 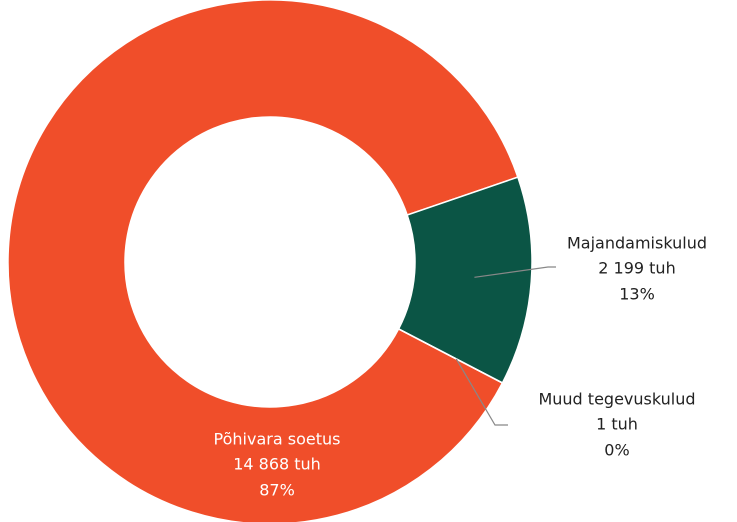 I want to click on value-label: 14 868 tuh, so click(x=277, y=464).